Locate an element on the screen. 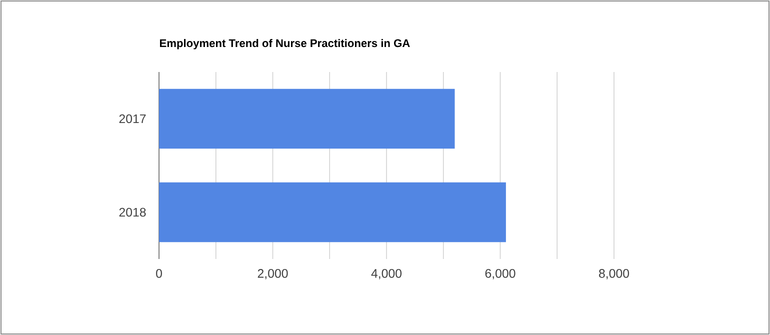 The image size is (770, 335). x-tick-label: 8,000 is located at coordinates (614, 274).